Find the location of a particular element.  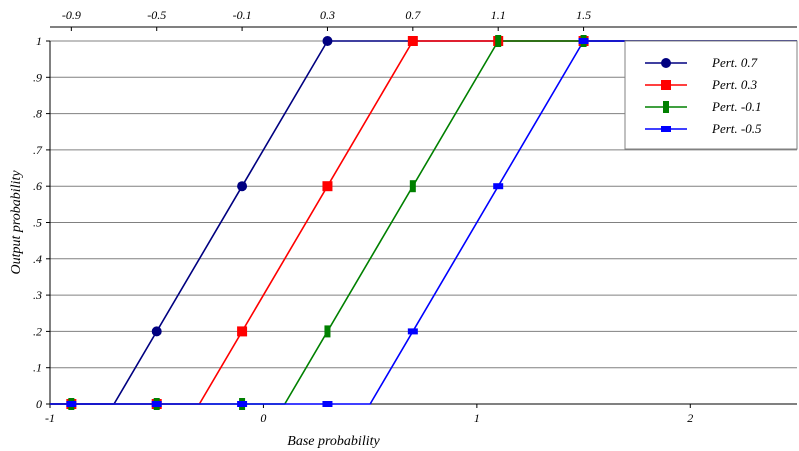

x-tick-label: -1 is located at coordinates (50, 418).